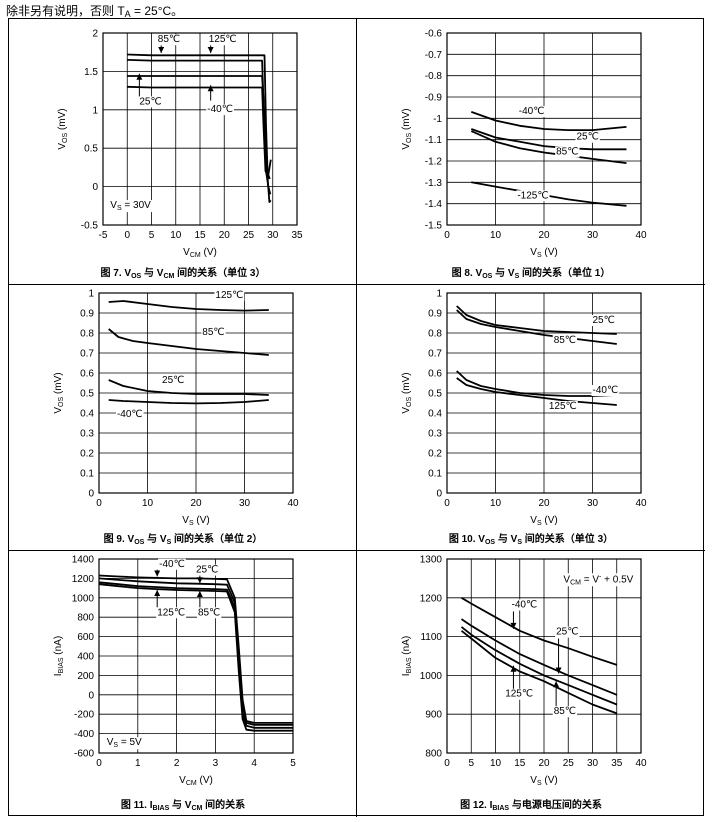  I want to click on y-tick-label: 800, so click(433, 754).